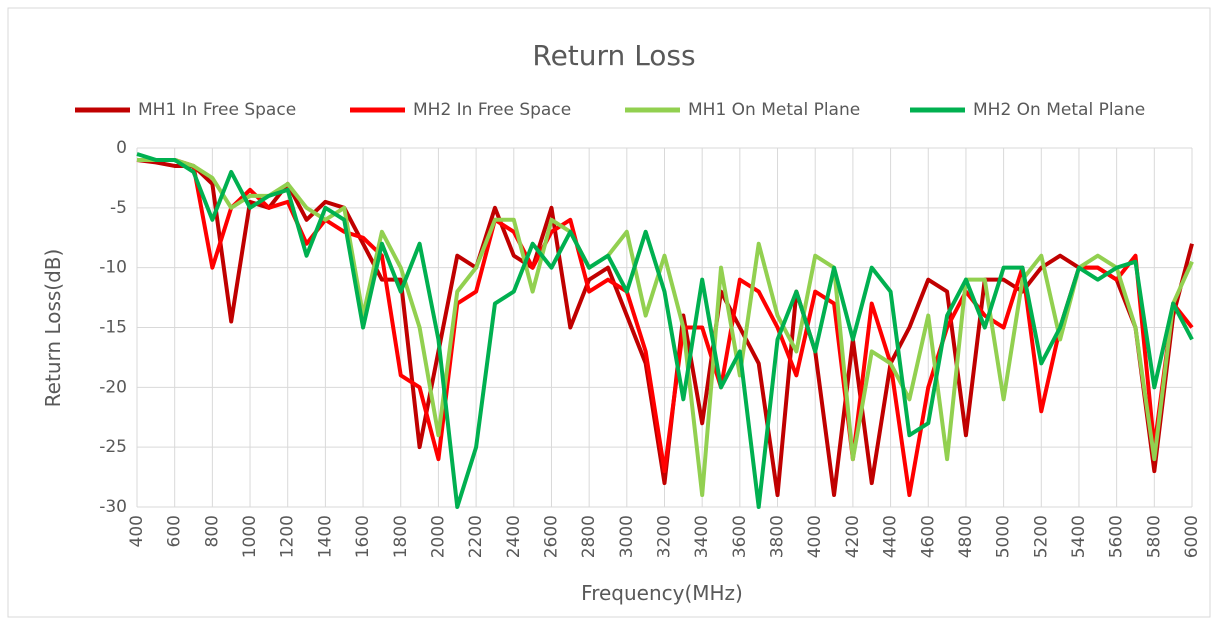 The width and height of the screenshot is (1218, 629). I want to click on x-tick-label: 2600, so click(551, 536).